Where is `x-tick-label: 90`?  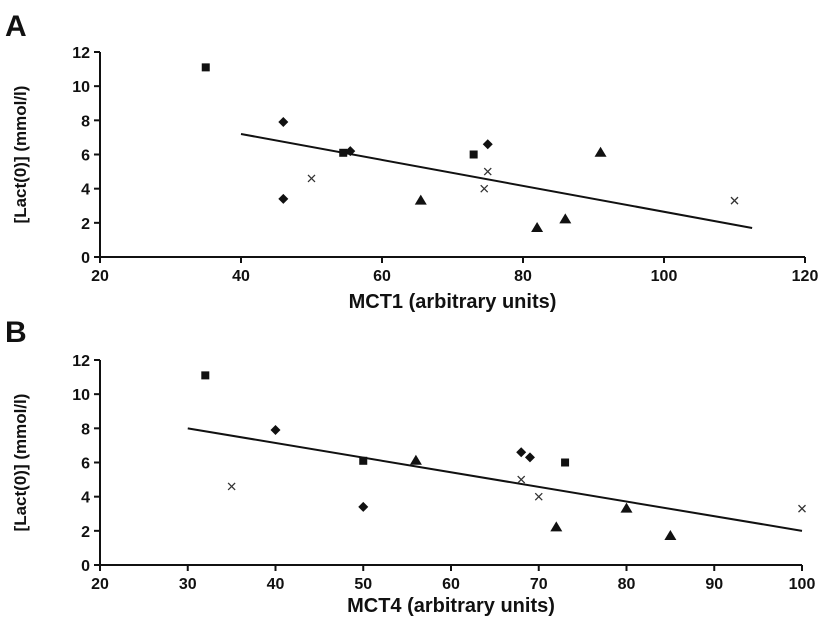
x-tick-label: 90 is located at coordinates (714, 584).